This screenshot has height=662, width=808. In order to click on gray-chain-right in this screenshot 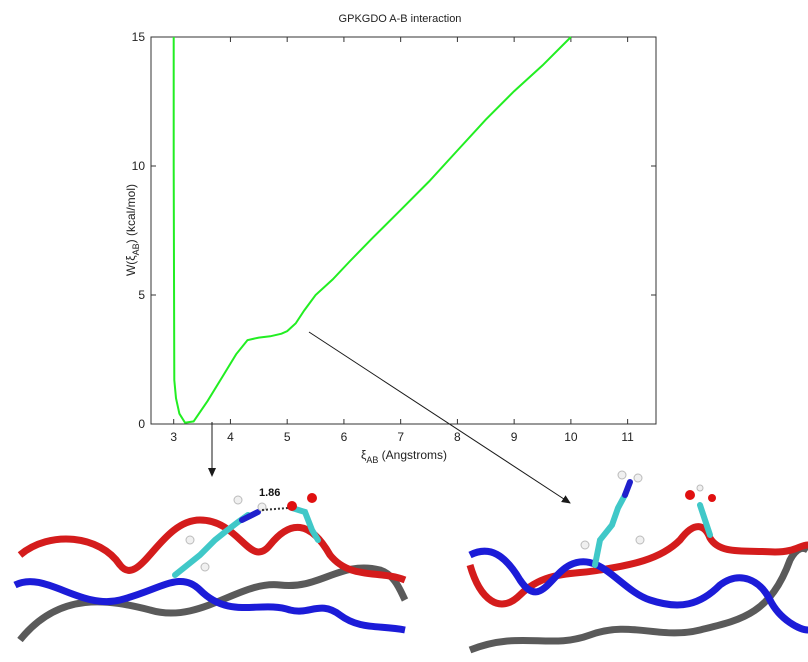, I will do `click(638, 599)`.